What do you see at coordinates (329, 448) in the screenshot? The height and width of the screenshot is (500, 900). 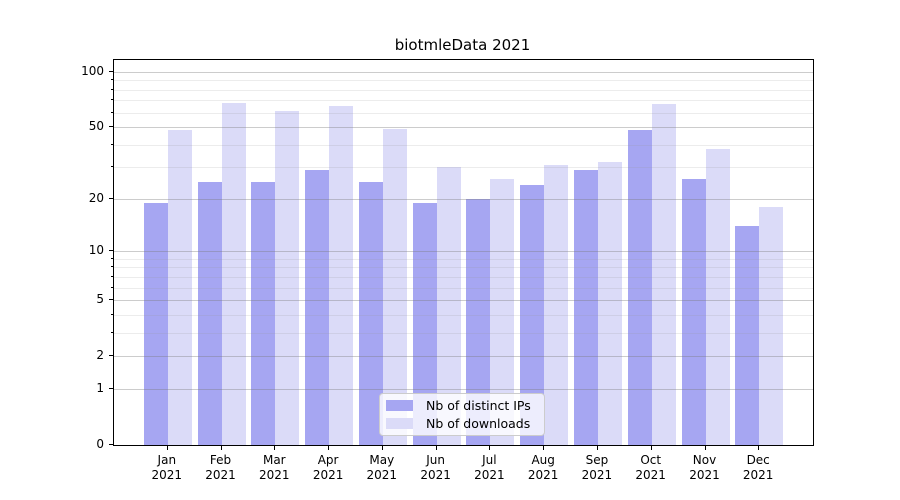 I see `x-tick-mark-apr` at bounding box center [329, 448].